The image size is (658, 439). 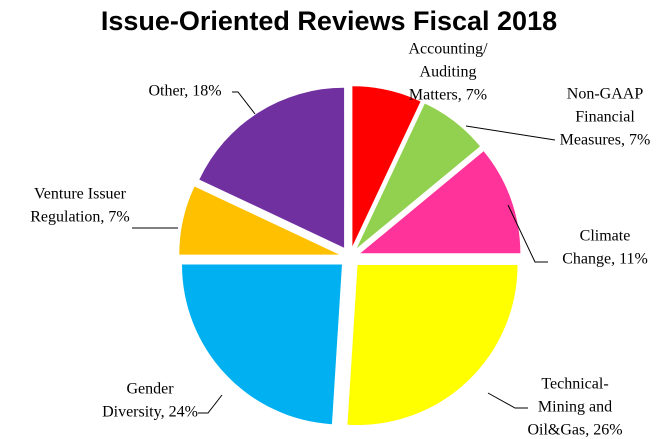 I want to click on slice-label: Climate, so click(x=605, y=236).